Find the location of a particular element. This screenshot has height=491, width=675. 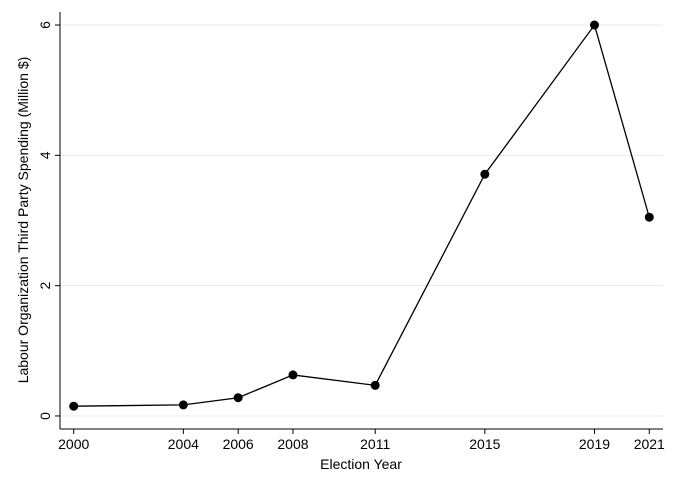

y-tick-label: 6 is located at coordinates (45, 25).